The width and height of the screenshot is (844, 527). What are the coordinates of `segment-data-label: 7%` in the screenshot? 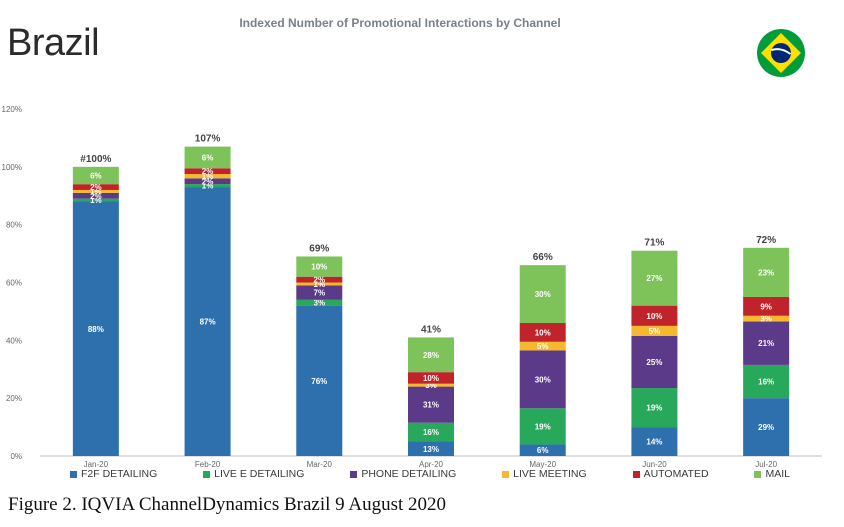 It's located at (320, 293).